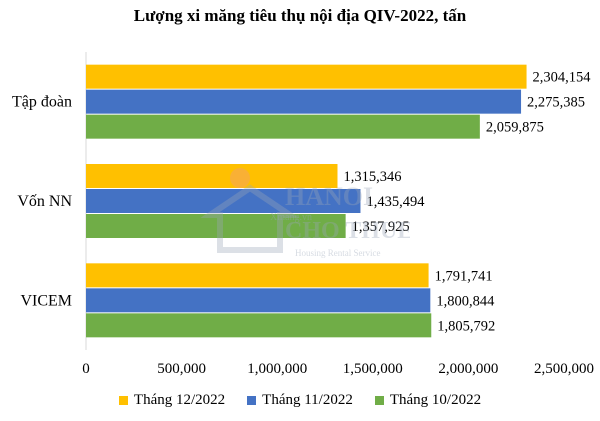 This screenshot has height=421, width=600. I want to click on watermark-line2: CHO THUE, so click(347, 231).